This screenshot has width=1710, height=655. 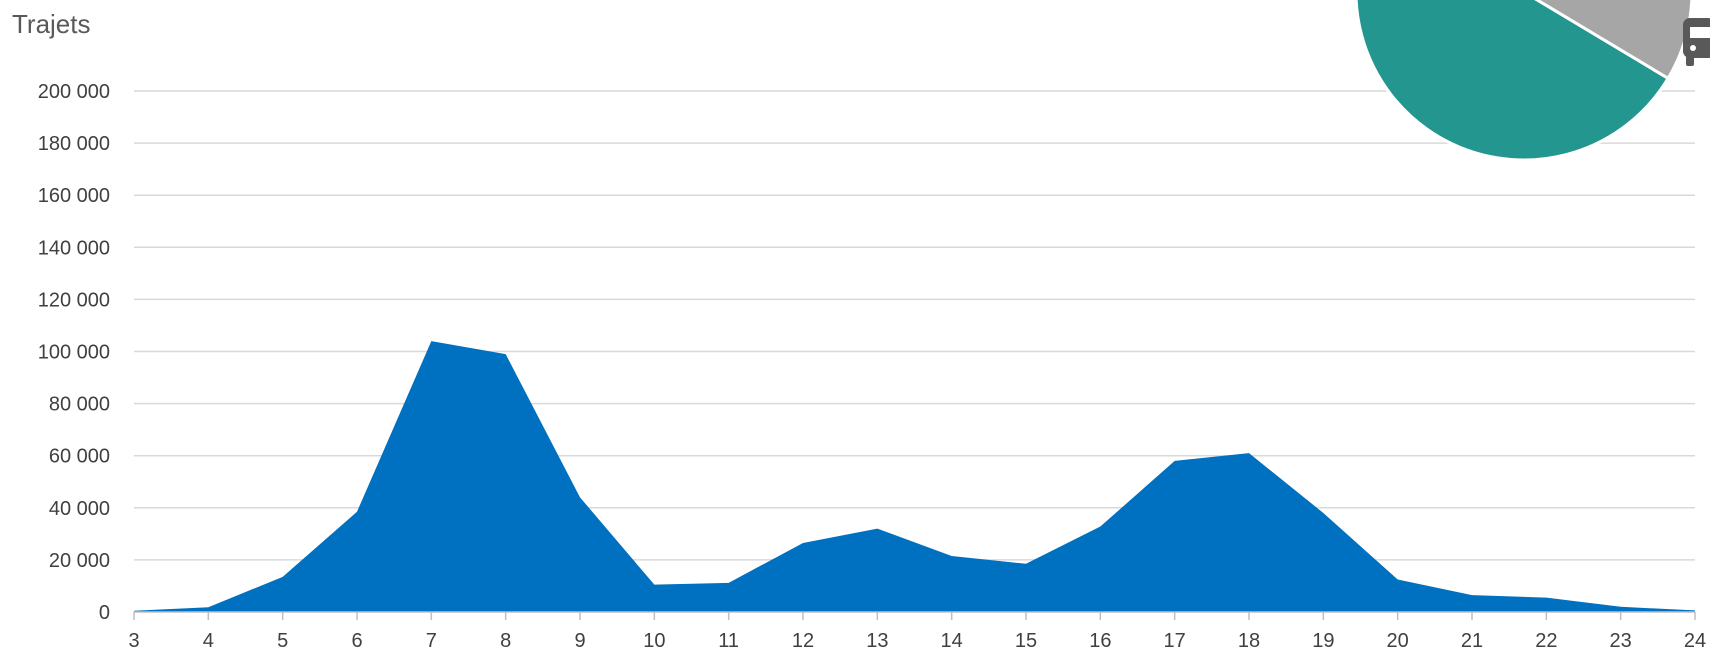 What do you see at coordinates (505, 641) in the screenshot?
I see `x-tick-label: 8` at bounding box center [505, 641].